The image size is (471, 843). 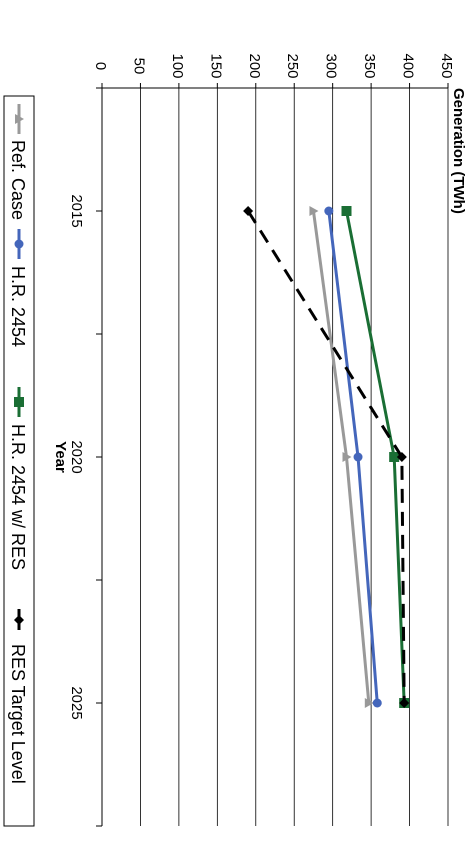 What do you see at coordinates (76, 210) in the screenshot?
I see `year-tick-label: 2015` at bounding box center [76, 210].